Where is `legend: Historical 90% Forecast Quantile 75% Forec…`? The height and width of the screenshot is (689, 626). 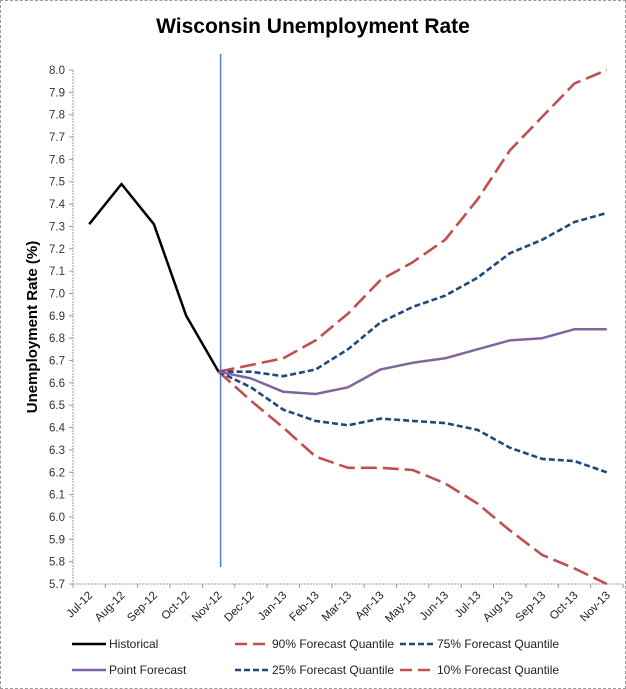
legend: Historical 90% Forecast Quantile 75% Forec… is located at coordinates (315, 657).